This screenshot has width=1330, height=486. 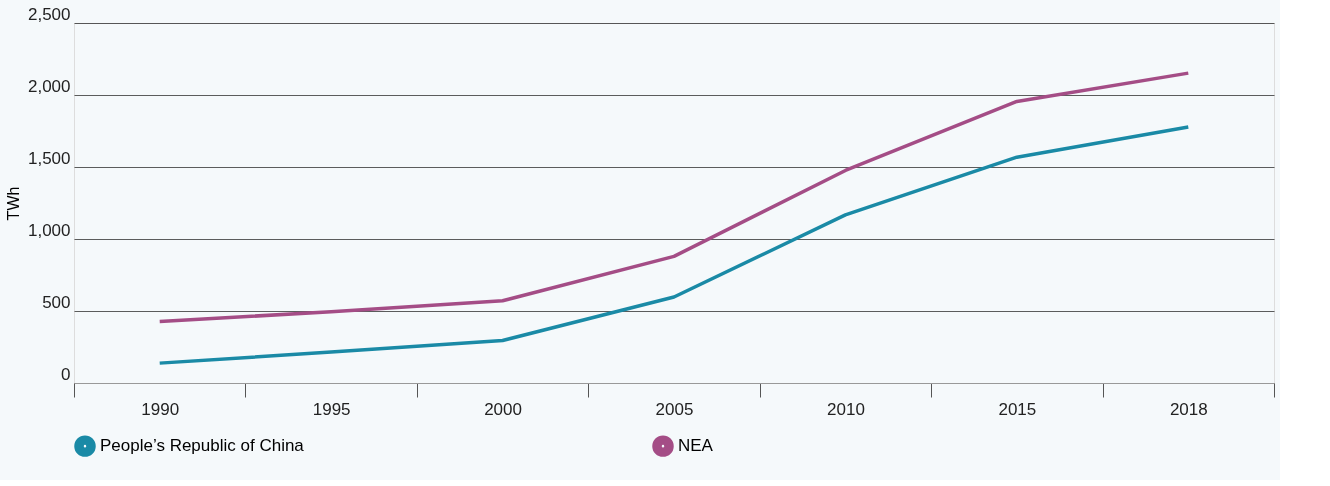 What do you see at coordinates (13, 203) in the screenshot?
I see `y-axis-title: TWh` at bounding box center [13, 203].